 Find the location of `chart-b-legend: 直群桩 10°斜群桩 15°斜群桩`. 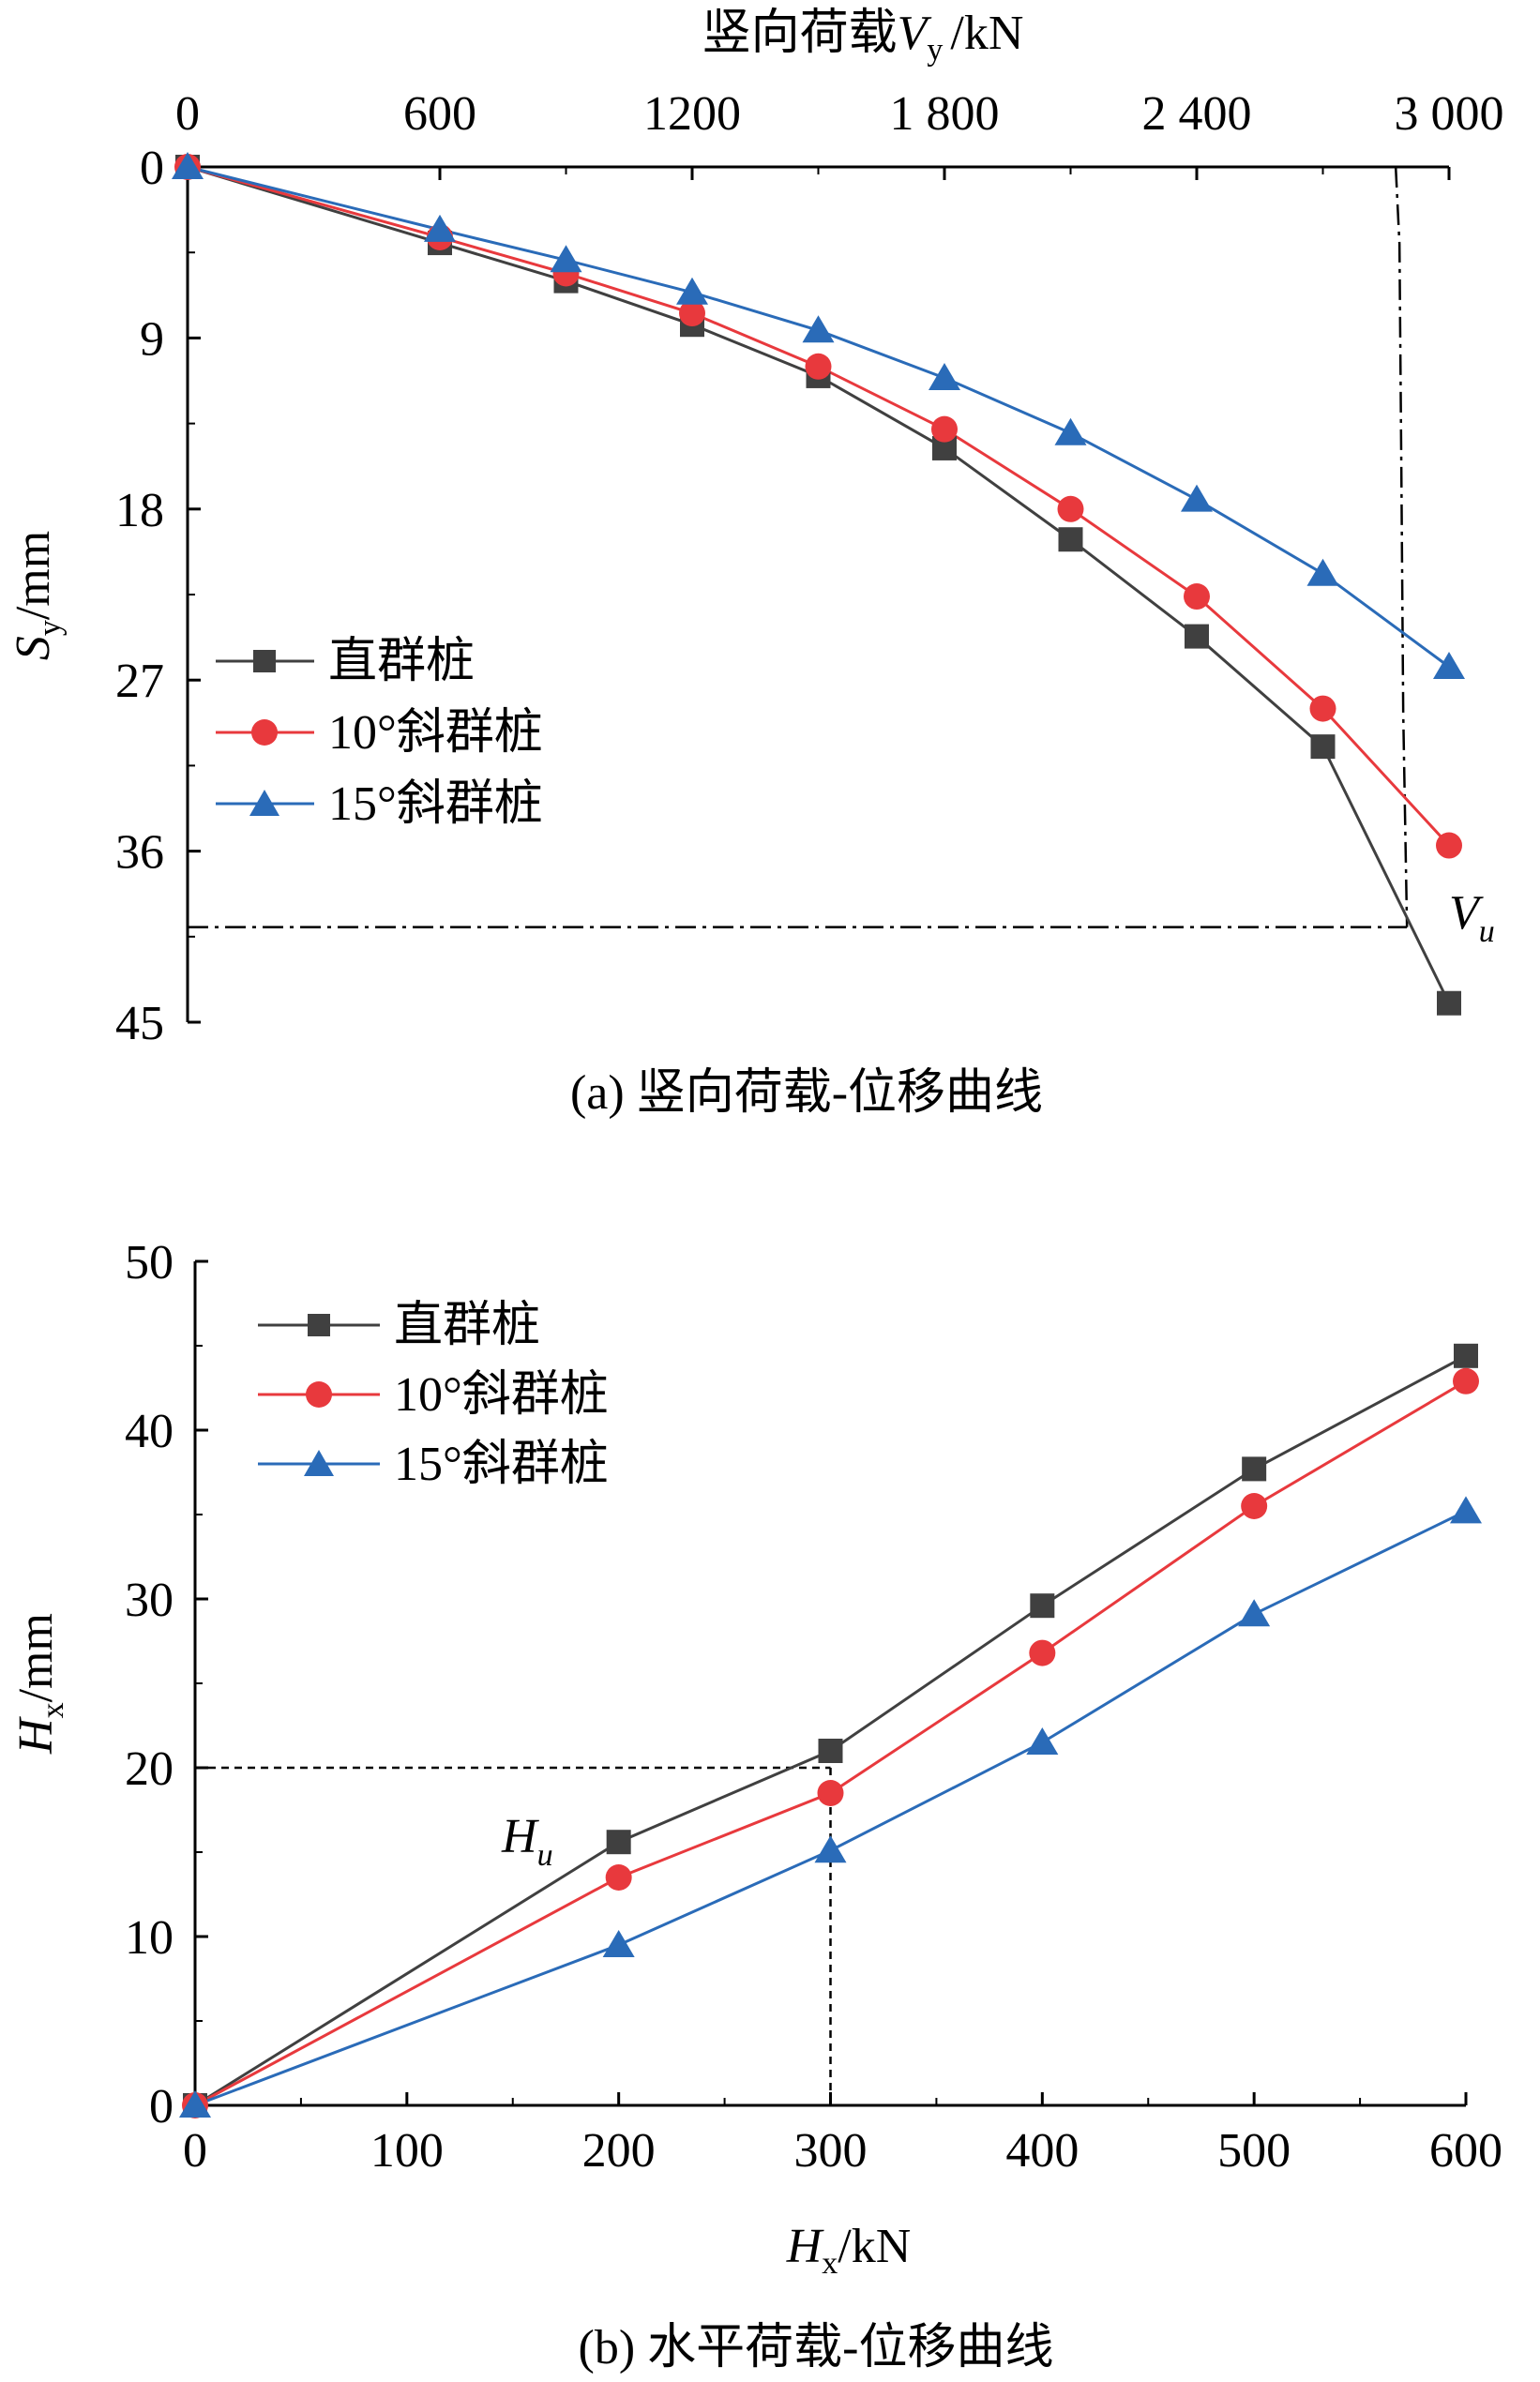

chart-b-legend: 直群桩 10°斜群桩 15°斜群桩 is located at coordinates (433, 1395).